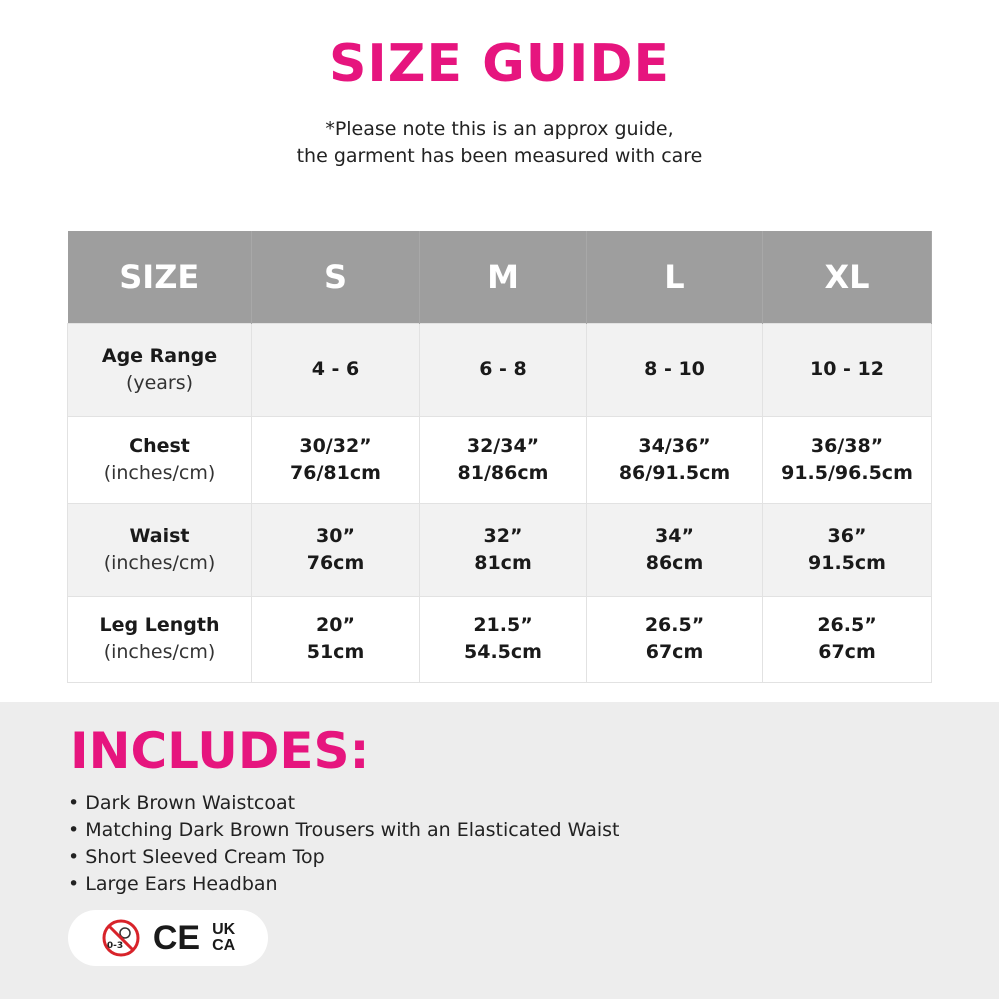 This screenshot has height=999, width=999. Describe the element at coordinates (674, 549) in the screenshot. I see `value-cell: 34” 86cm` at that location.